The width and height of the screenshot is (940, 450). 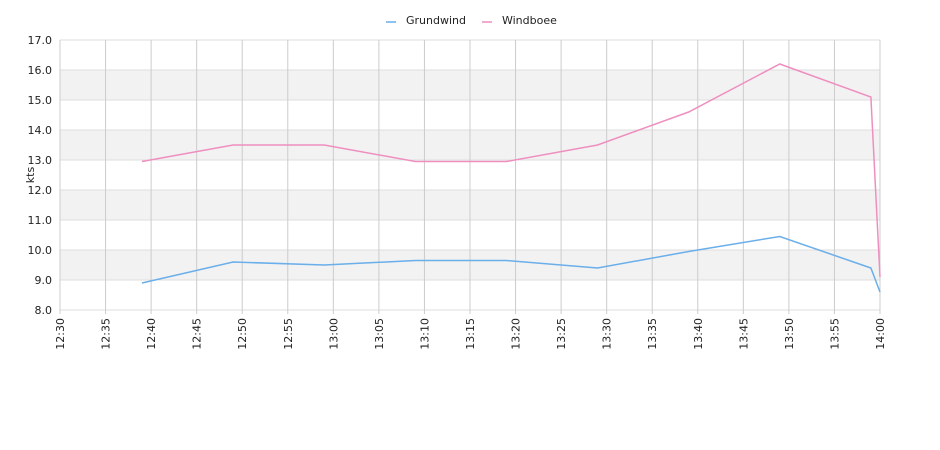 What do you see at coordinates (44, 280) in the screenshot?
I see `y-tick-label: 9.0` at bounding box center [44, 280].